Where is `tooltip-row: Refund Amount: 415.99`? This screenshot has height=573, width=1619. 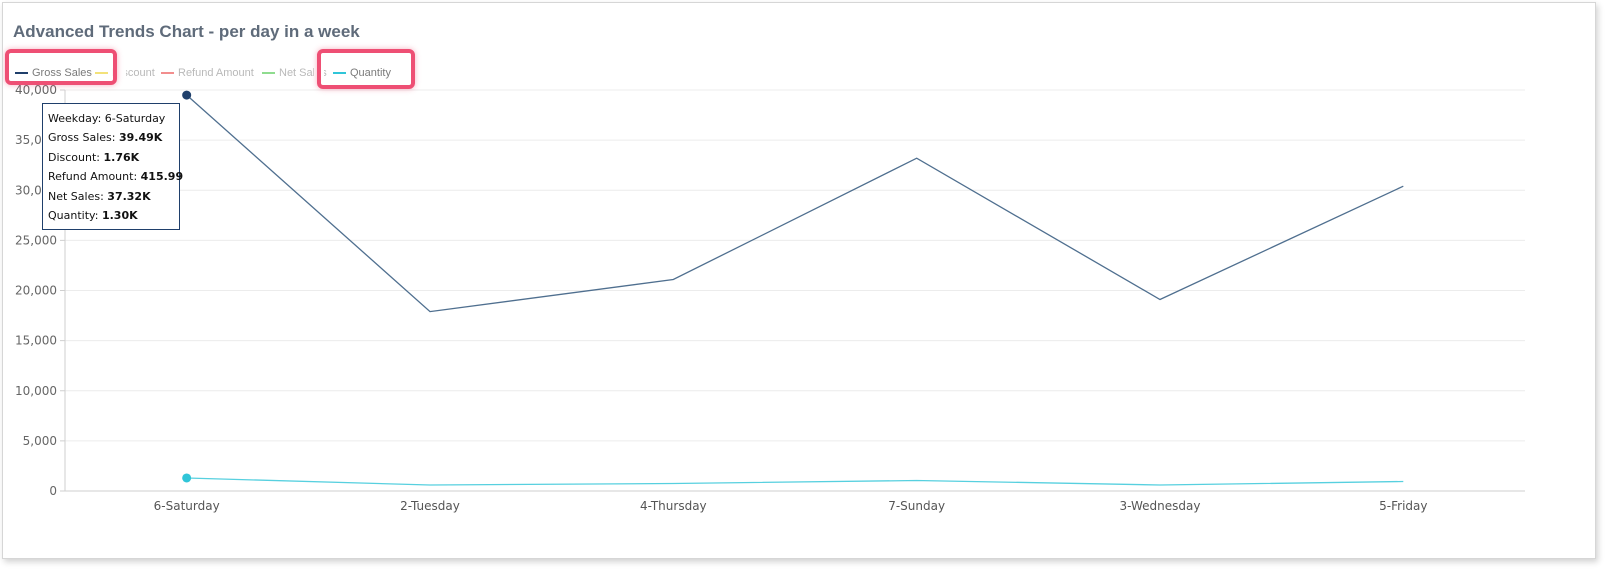
tooltip-row: Refund Amount: 415.99 is located at coordinates (116, 177).